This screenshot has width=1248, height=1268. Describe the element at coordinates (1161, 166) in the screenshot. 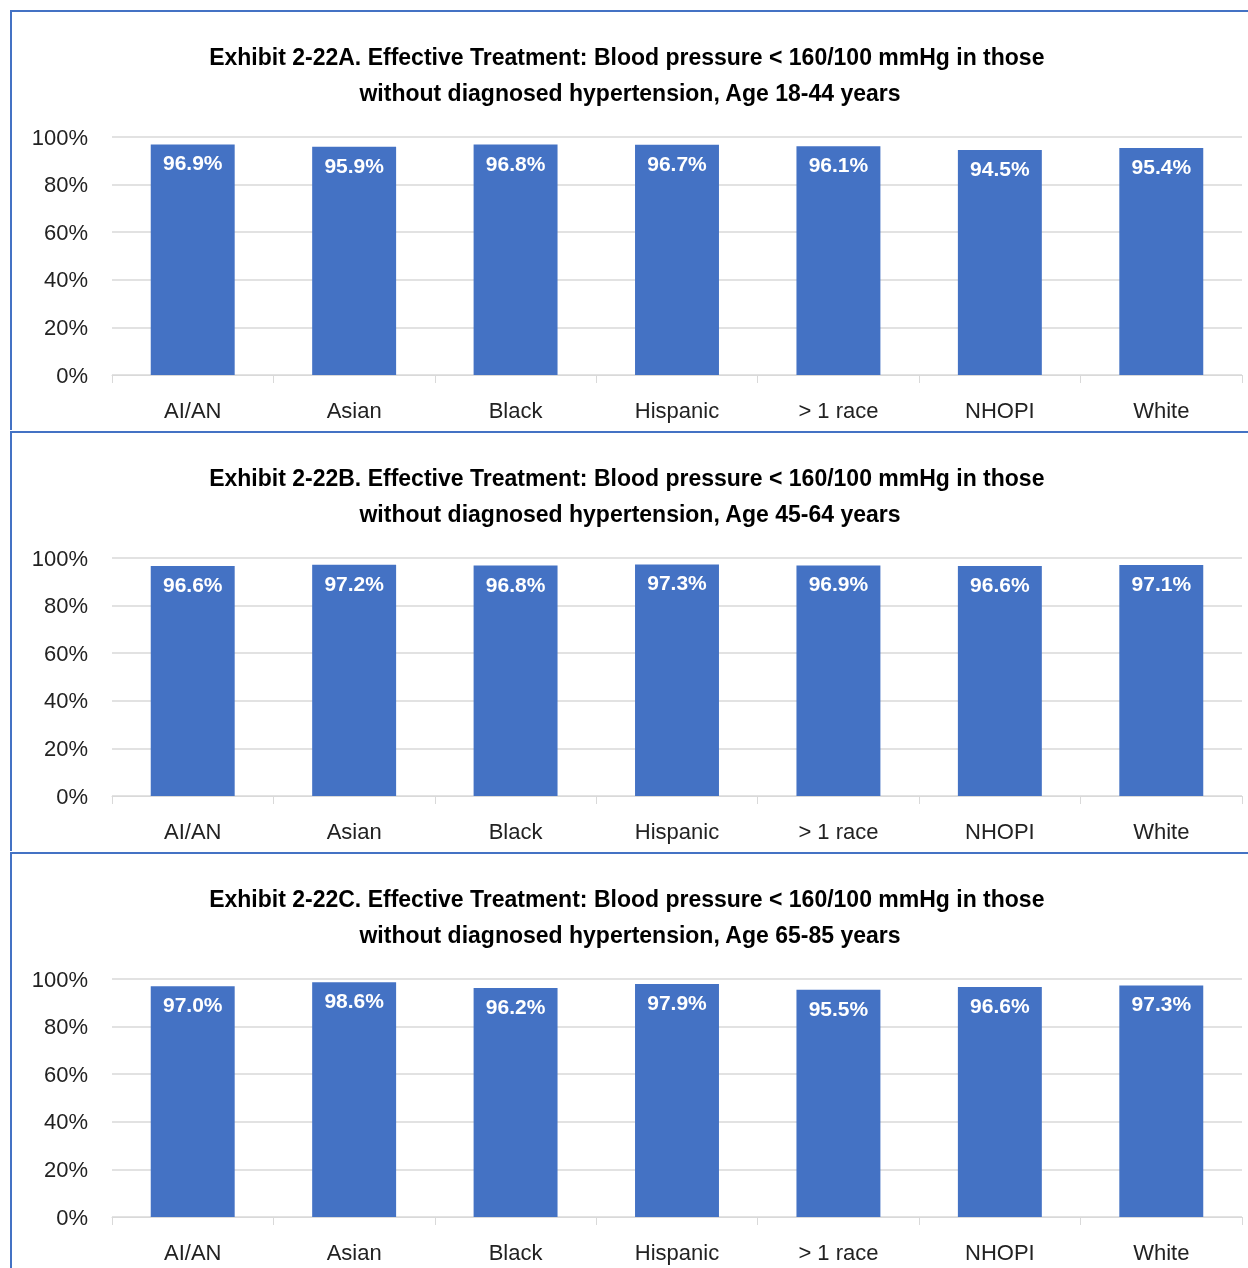

I see `data-label: 95.4%` at that location.